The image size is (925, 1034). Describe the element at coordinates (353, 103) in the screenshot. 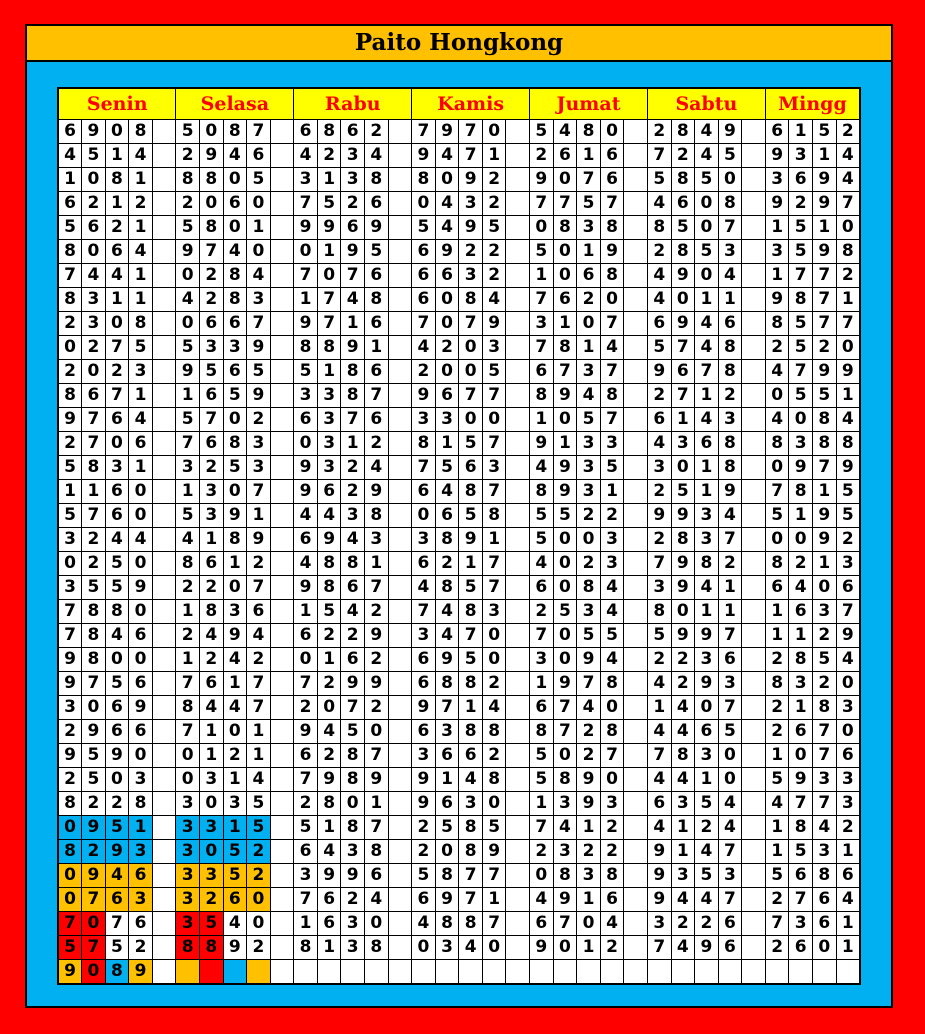

I see `day-header-rabu: Rabu` at that location.